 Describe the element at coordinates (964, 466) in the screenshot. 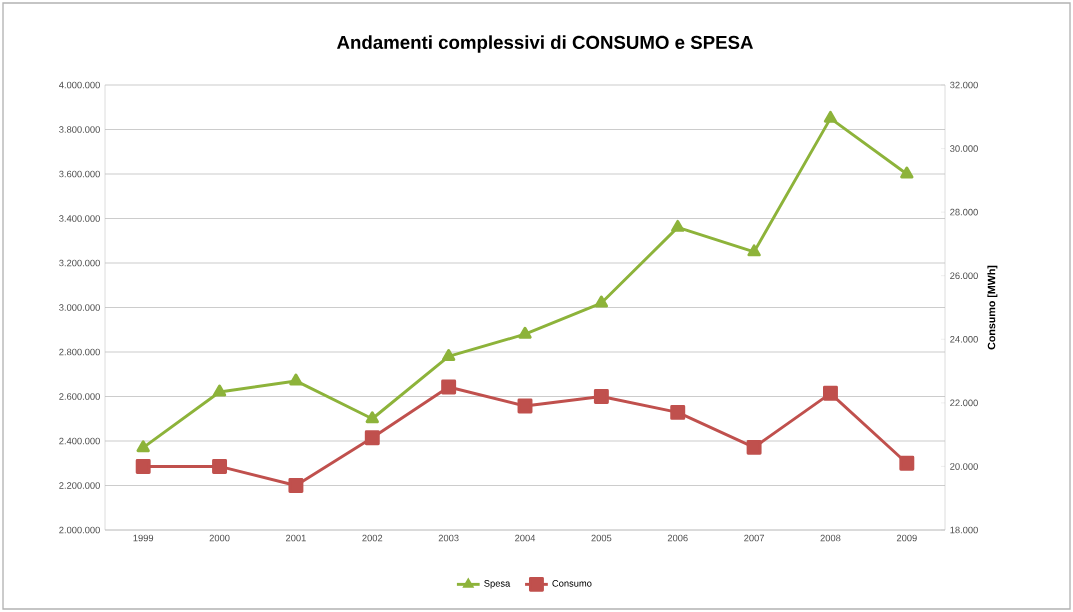

I see `y2-tick-label: 20.000` at that location.